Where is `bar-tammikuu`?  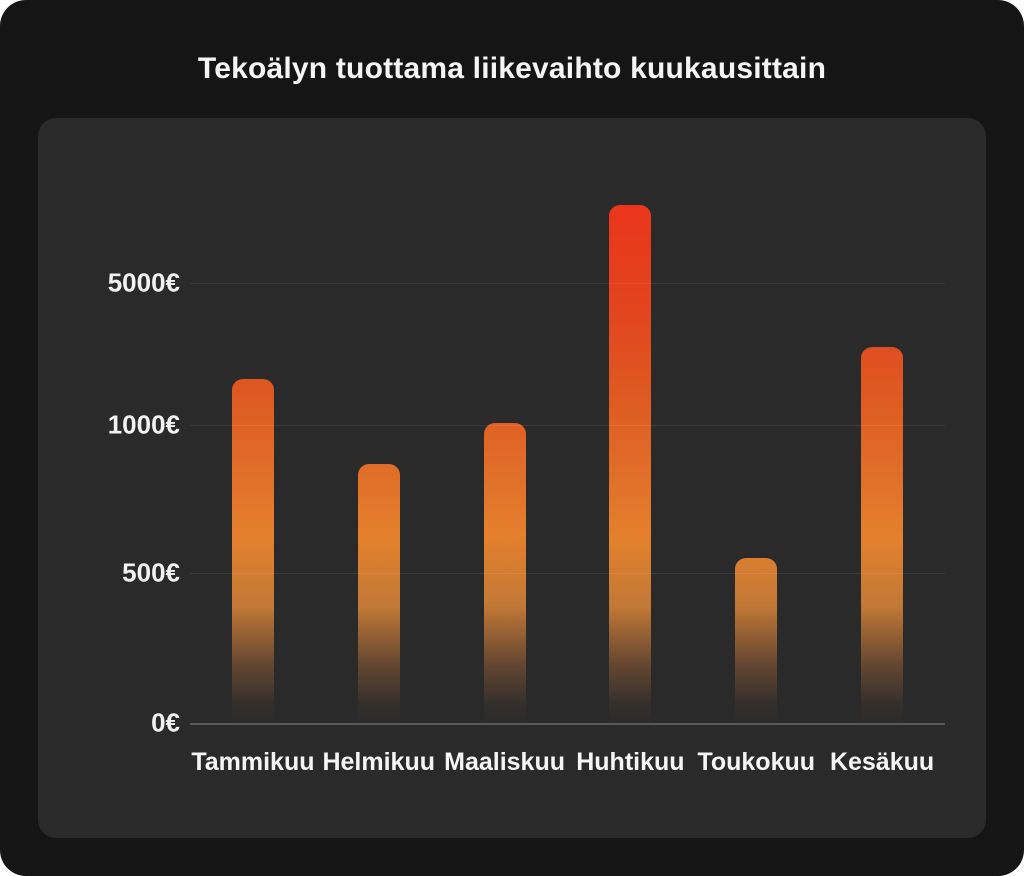 bar-tammikuu is located at coordinates (252, 550).